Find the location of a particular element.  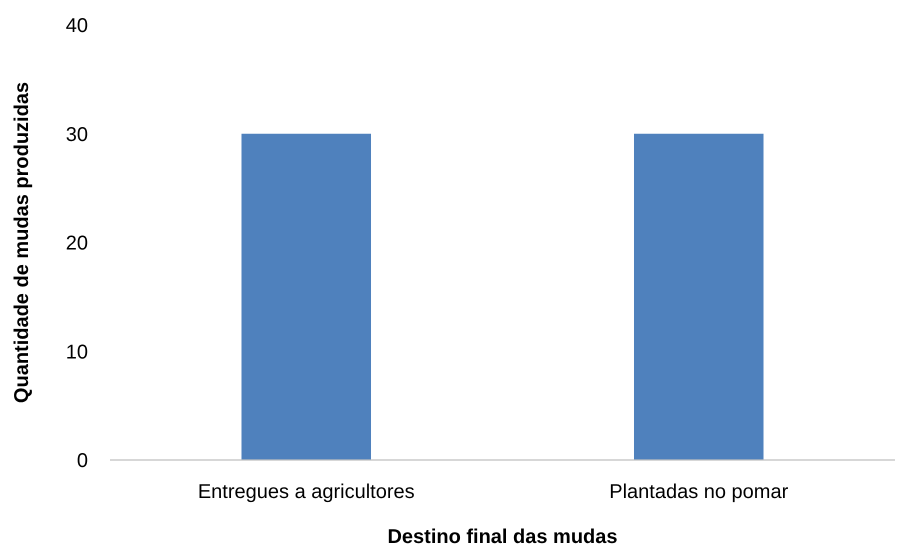

x-tick-label: Entregues a agricultores is located at coordinates (306, 492).